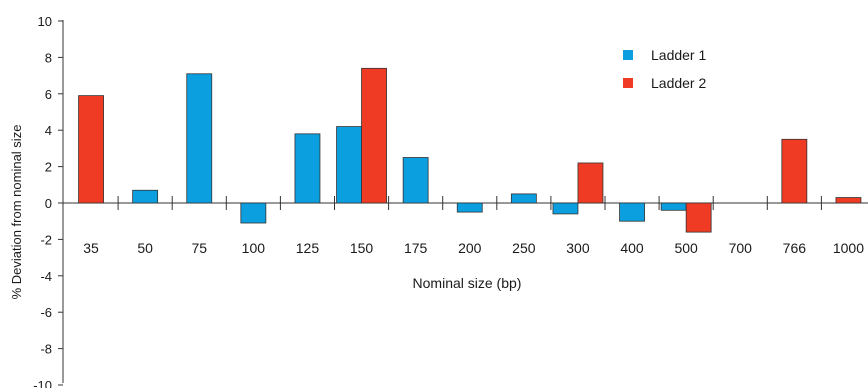  I want to click on x-tick-label: 1000, so click(848, 248).